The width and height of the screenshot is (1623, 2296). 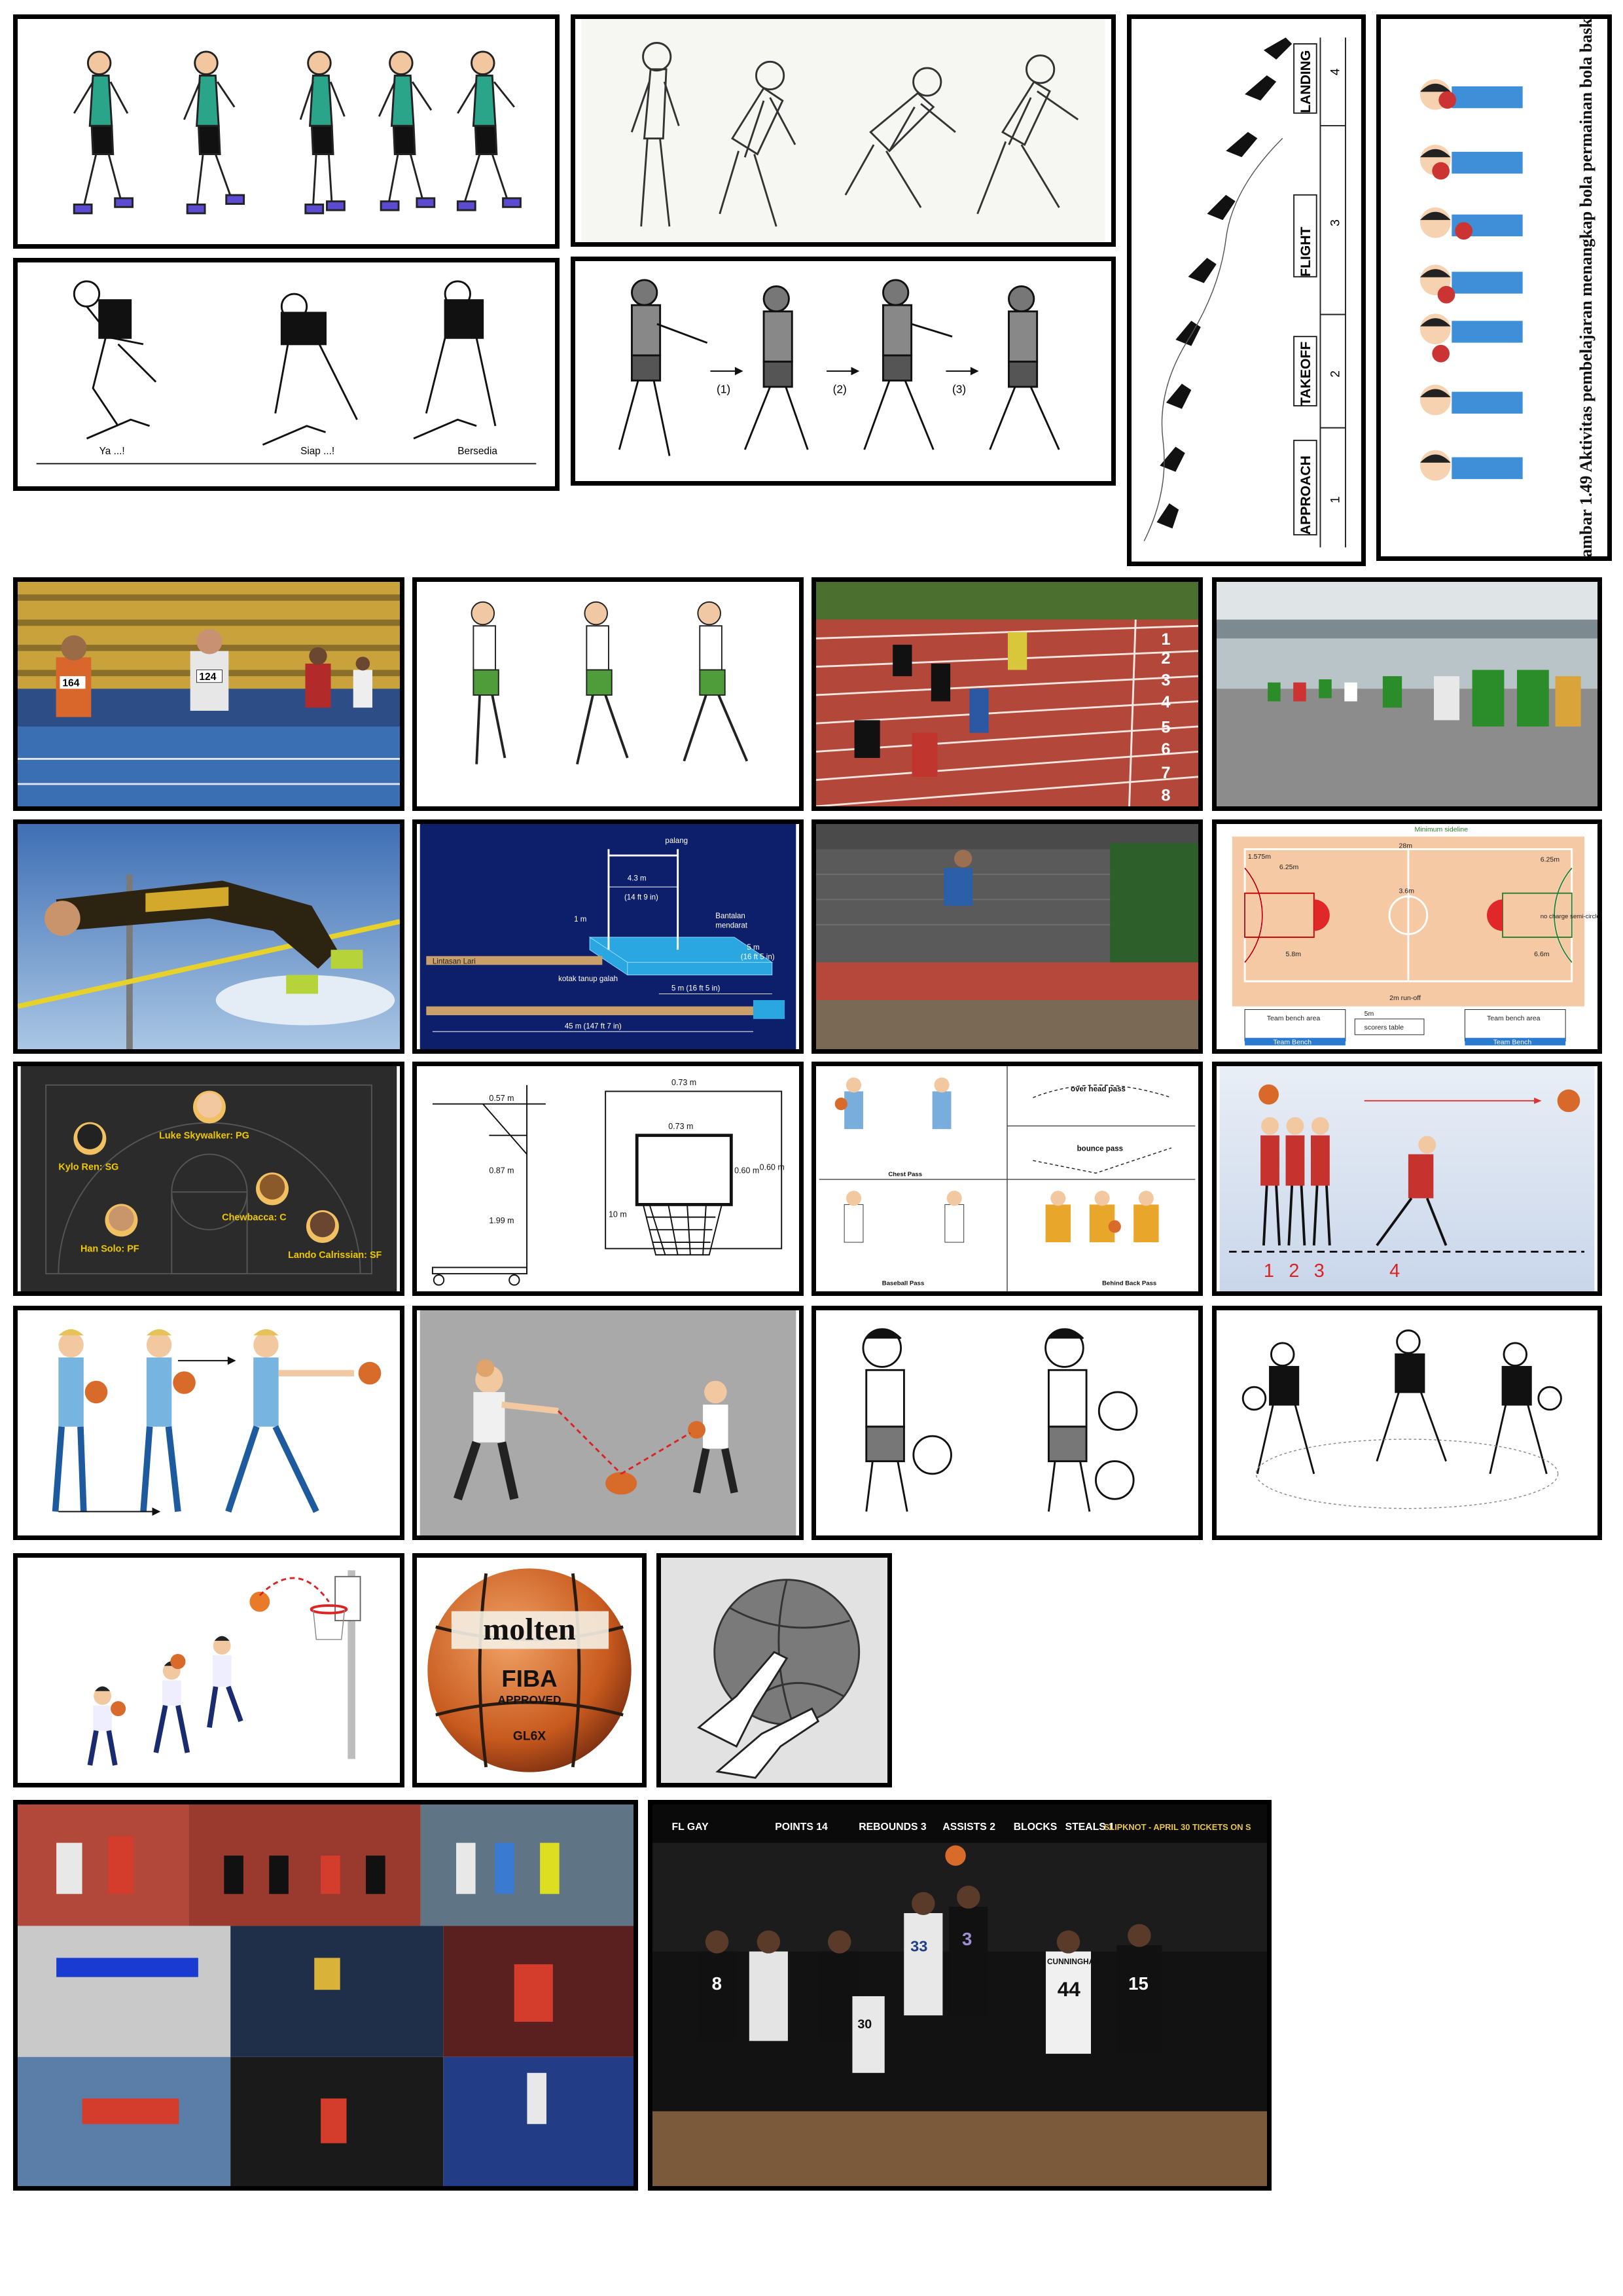 I want to click on team-bench-b: Team Bench, so click(x=1512, y=1042).